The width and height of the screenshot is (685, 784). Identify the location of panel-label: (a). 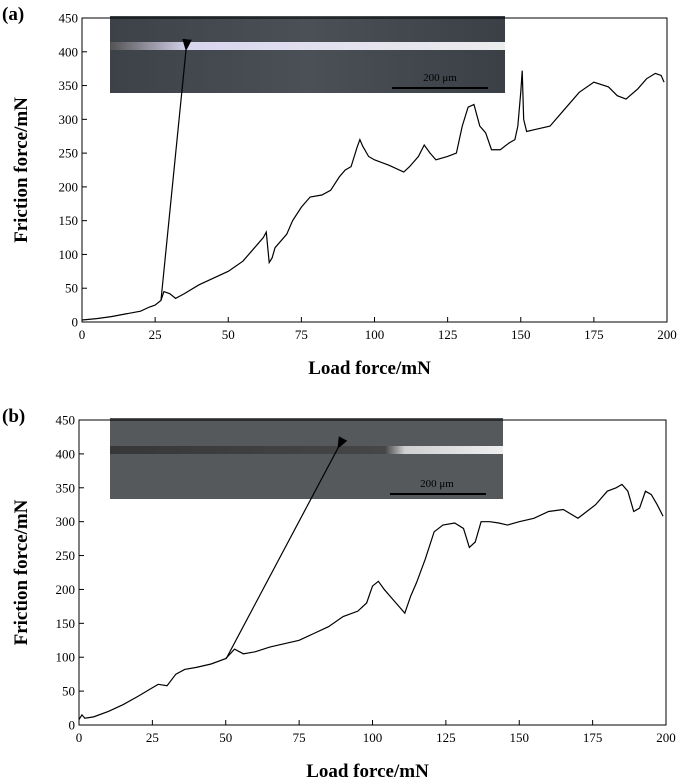
(13, 14).